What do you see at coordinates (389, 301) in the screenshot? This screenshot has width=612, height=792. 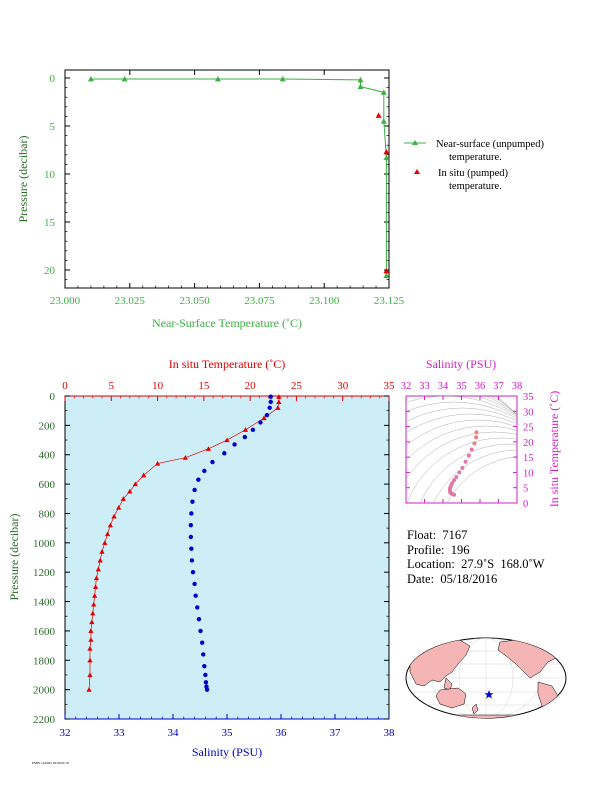 I see `top-x-tick-label: 23.125` at bounding box center [389, 301].